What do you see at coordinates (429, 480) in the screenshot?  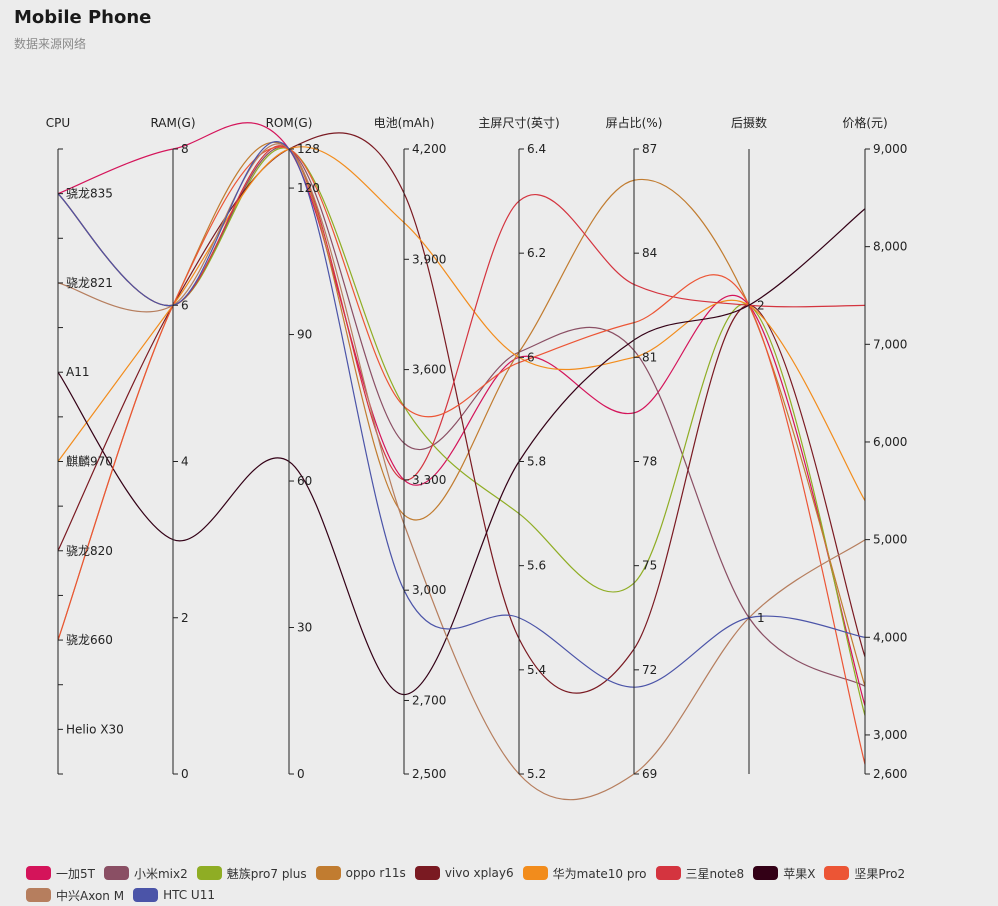 I see `tick-label: 3,300` at bounding box center [429, 480].